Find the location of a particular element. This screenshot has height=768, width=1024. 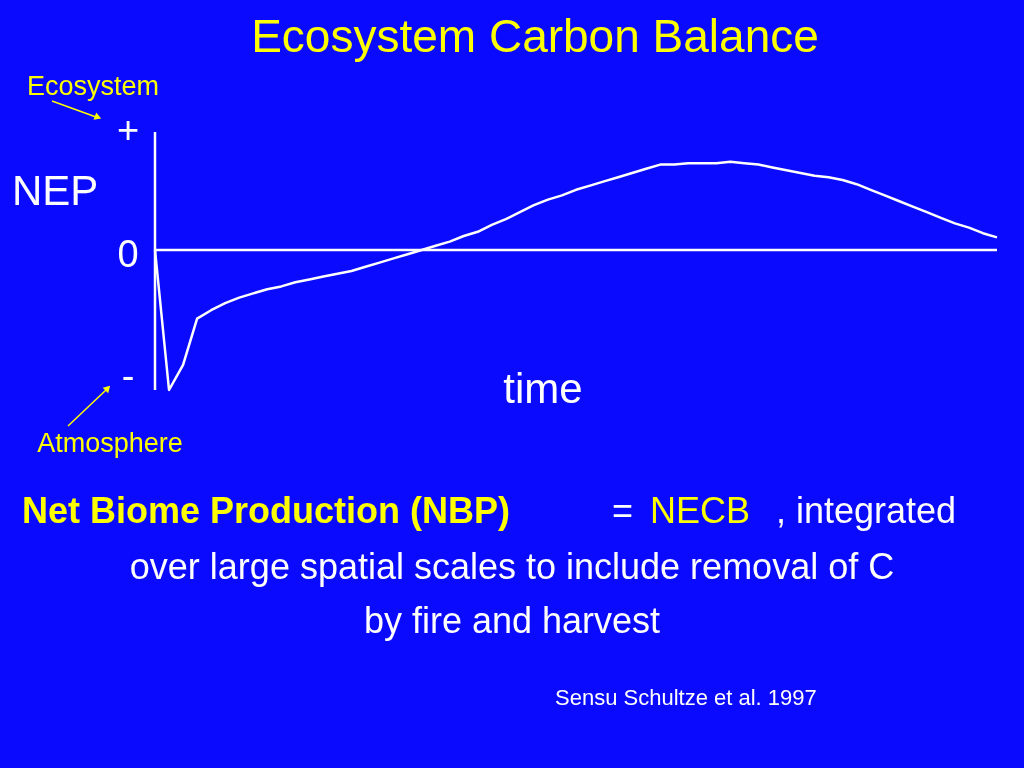

text: , integrated is located at coordinates (866, 510).